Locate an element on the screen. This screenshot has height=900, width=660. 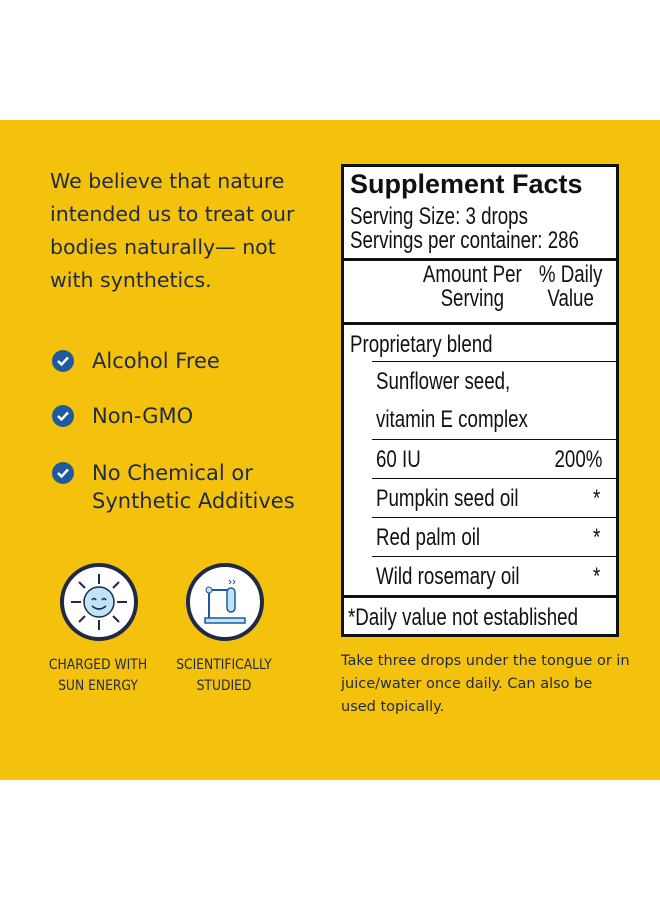
feature-non-gmo: Non-GMO is located at coordinates (122, 416).